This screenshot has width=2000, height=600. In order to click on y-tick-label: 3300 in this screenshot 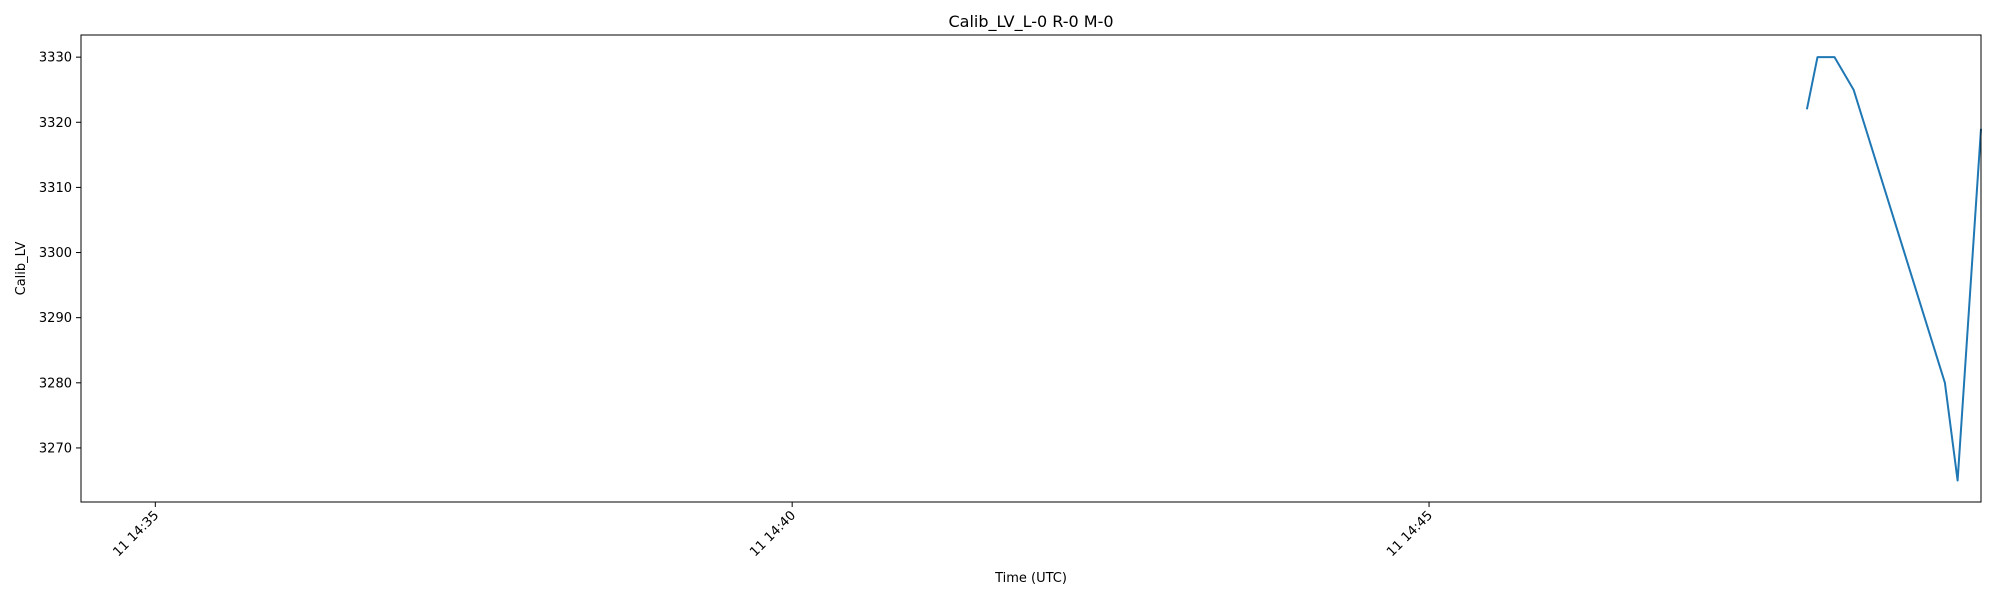, I will do `click(55, 253)`.